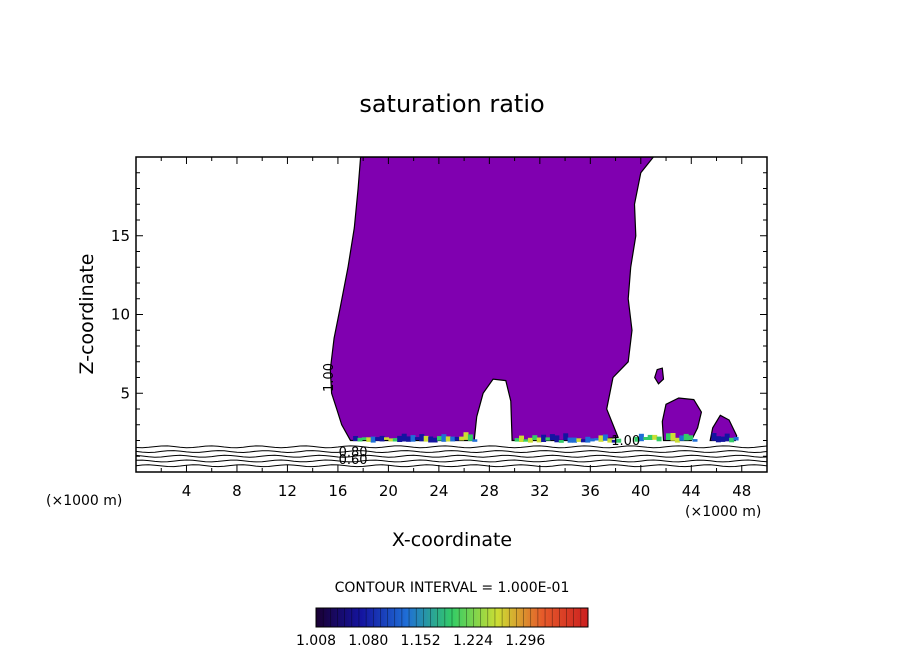 The height and width of the screenshot is (654, 904). I want to click on x-tick-label: 36, so click(590, 491).